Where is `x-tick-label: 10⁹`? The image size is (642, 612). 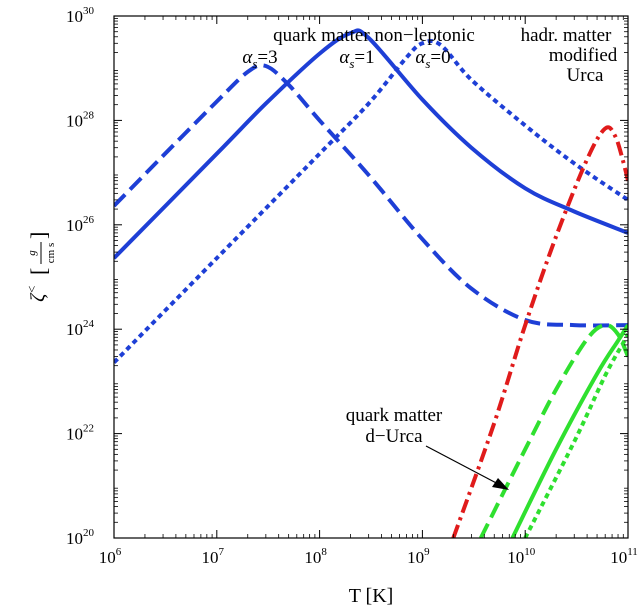
x-tick-label: 10⁹ is located at coordinates (418, 556).